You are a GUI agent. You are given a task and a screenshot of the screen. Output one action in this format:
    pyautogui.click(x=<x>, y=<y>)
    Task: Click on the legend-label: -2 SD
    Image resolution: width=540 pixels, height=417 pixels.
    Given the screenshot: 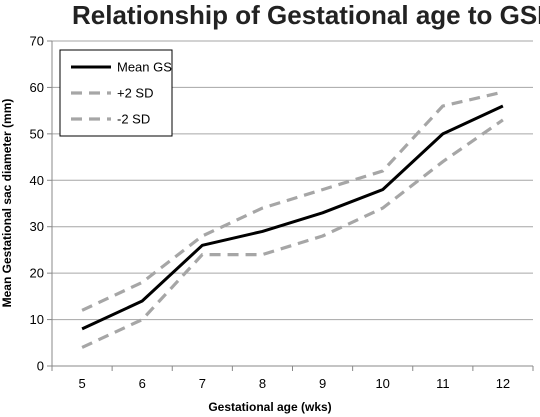 What is the action you would take?
    pyautogui.click(x=133, y=119)
    